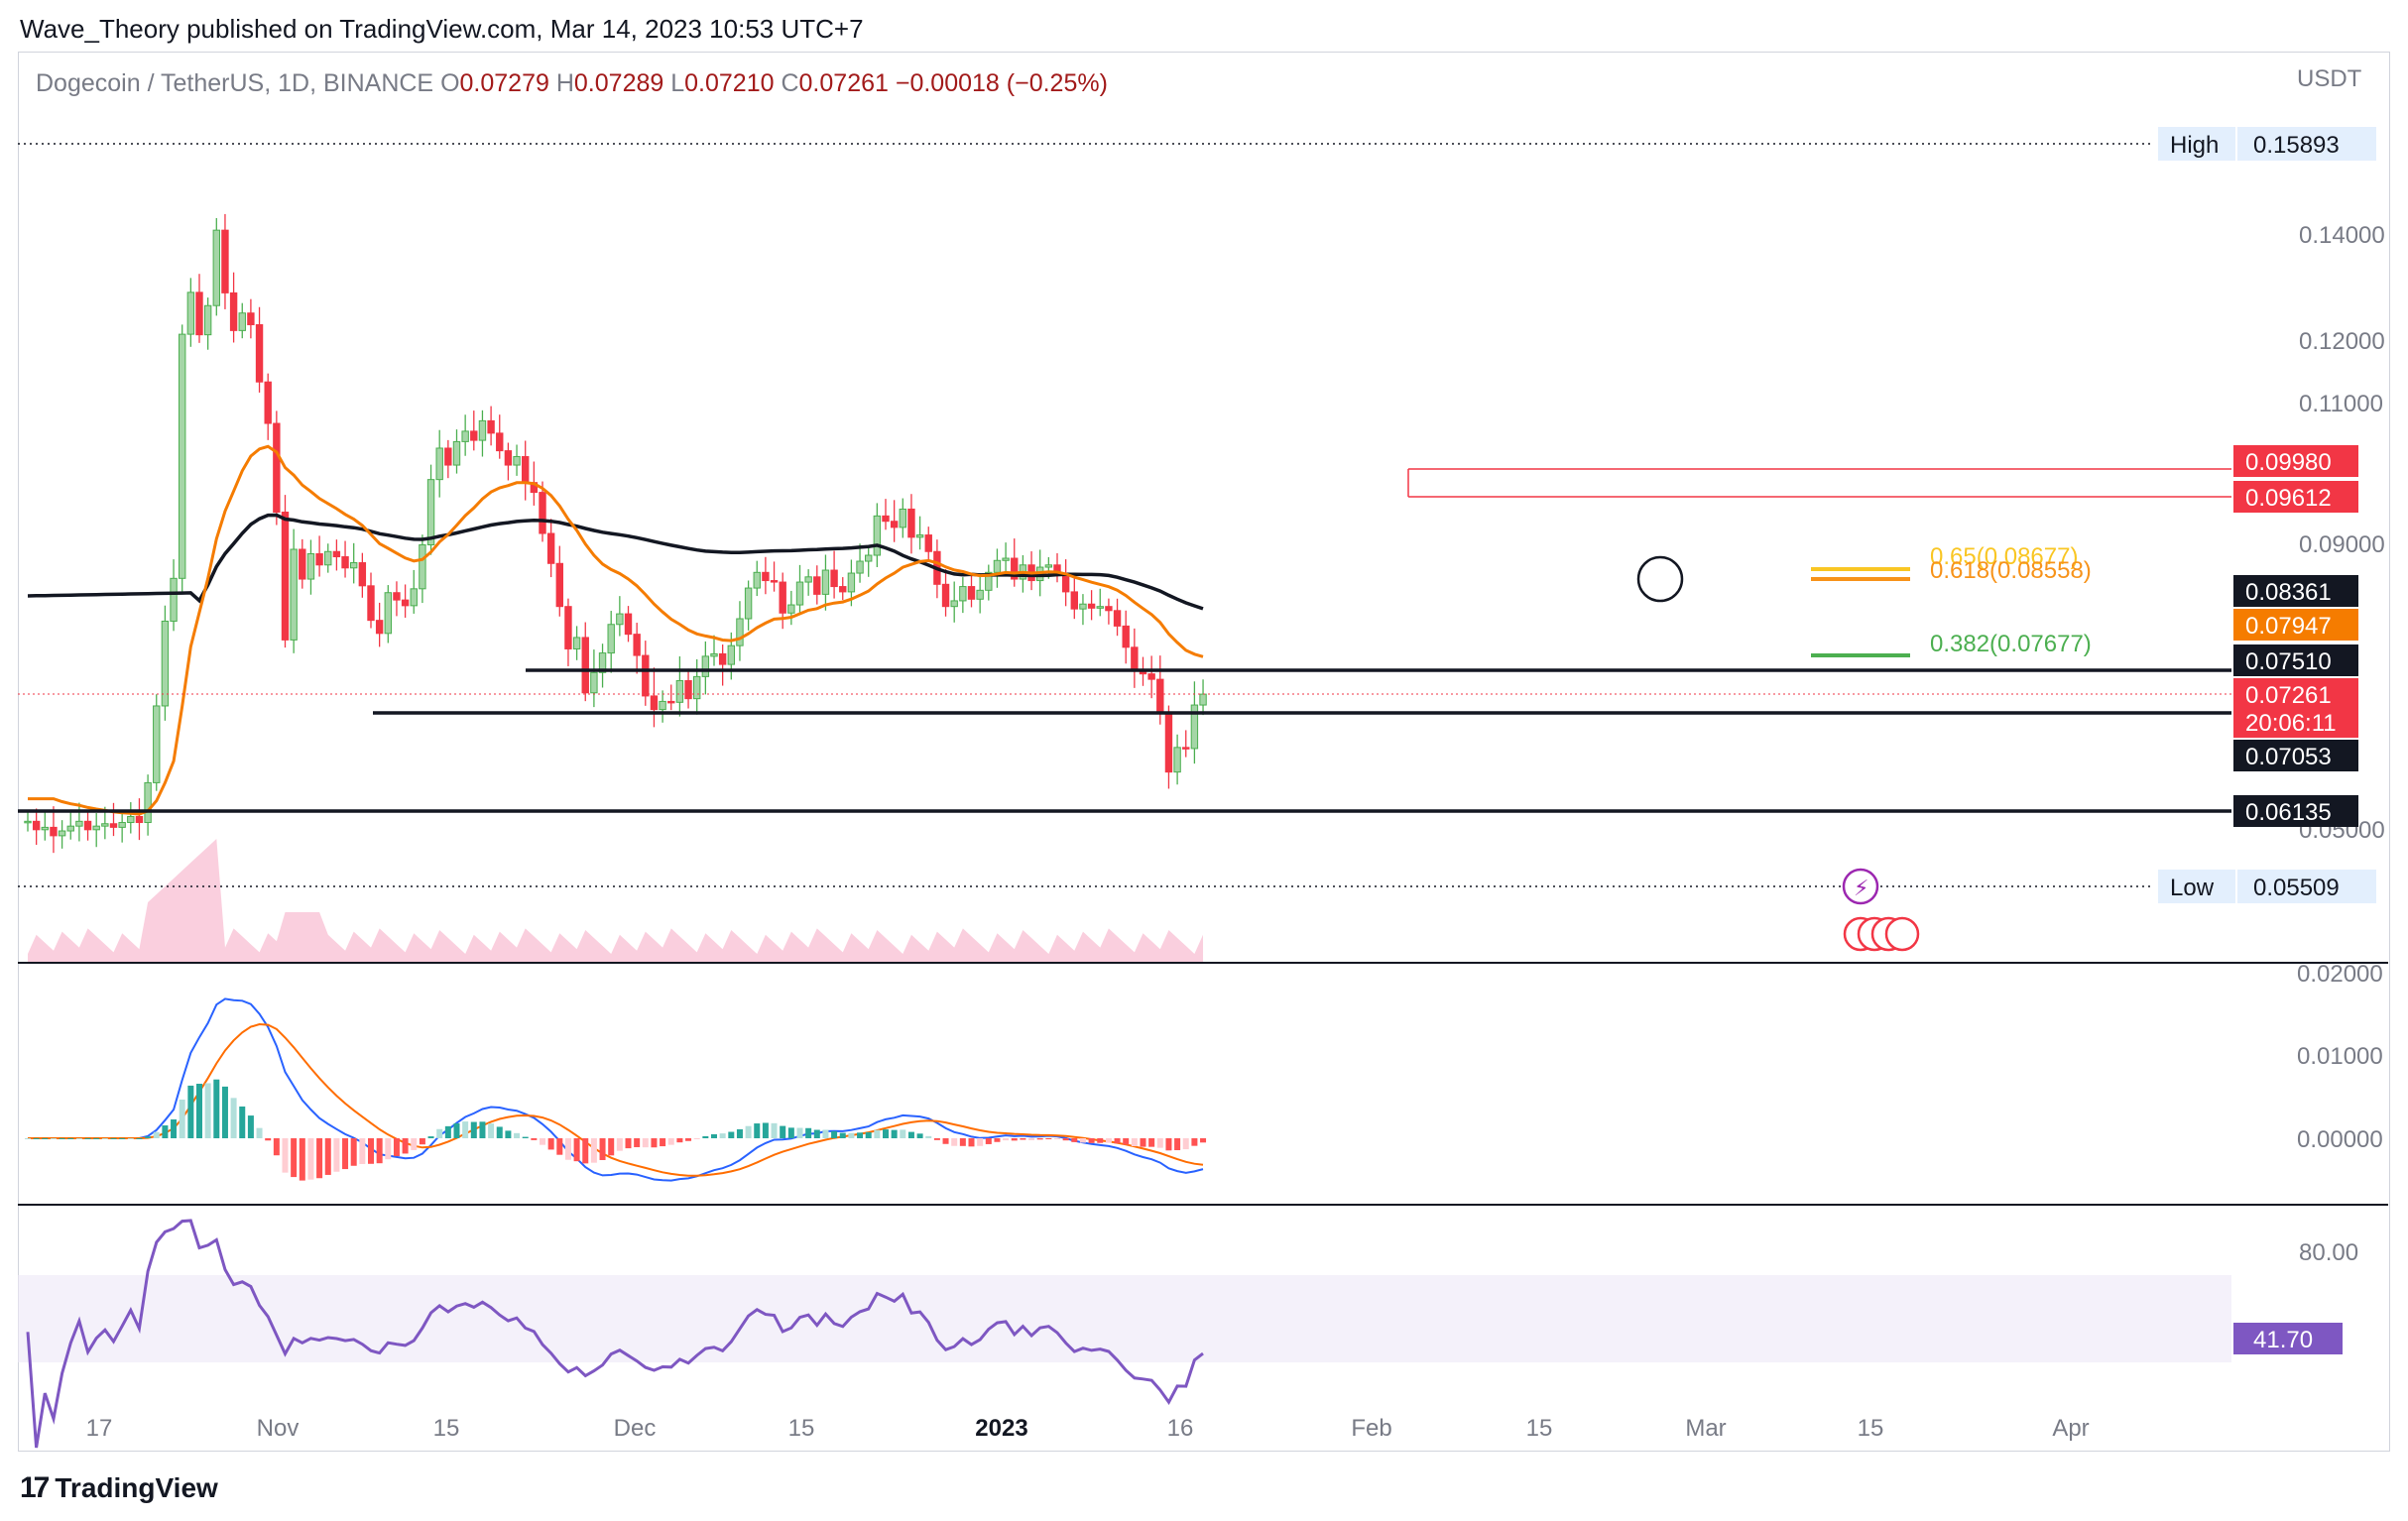 Image resolution: width=2408 pixels, height=1521 pixels. Describe the element at coordinates (119, 1488) in the screenshot. I see `footer-brand: 17 TradingView` at that location.